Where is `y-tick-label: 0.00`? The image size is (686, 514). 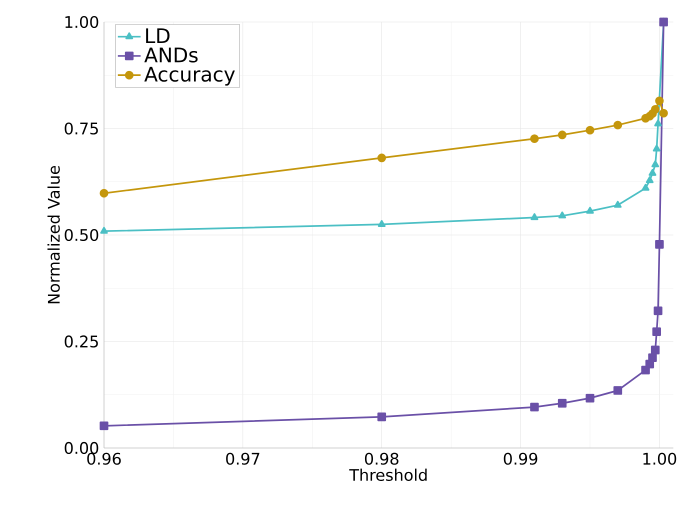 y-tick-label: 0.00 is located at coordinates (81, 448).